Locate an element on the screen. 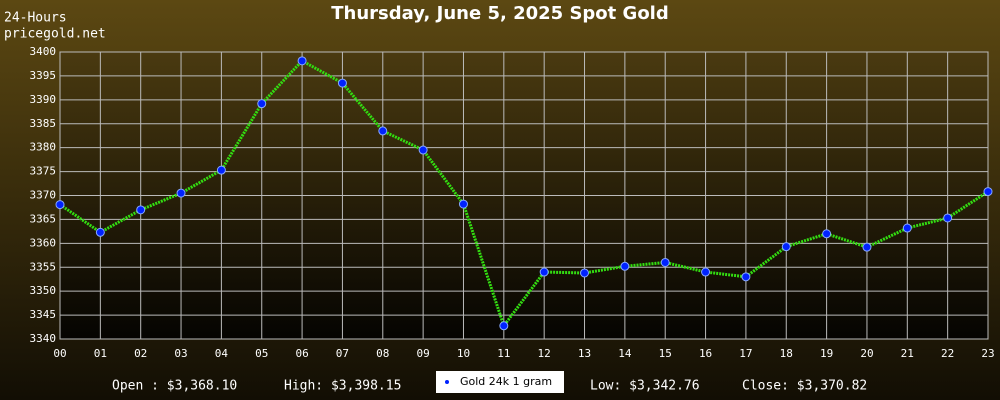 The image size is (1000, 400). y-tick-label: 3370 is located at coordinates (43, 195).